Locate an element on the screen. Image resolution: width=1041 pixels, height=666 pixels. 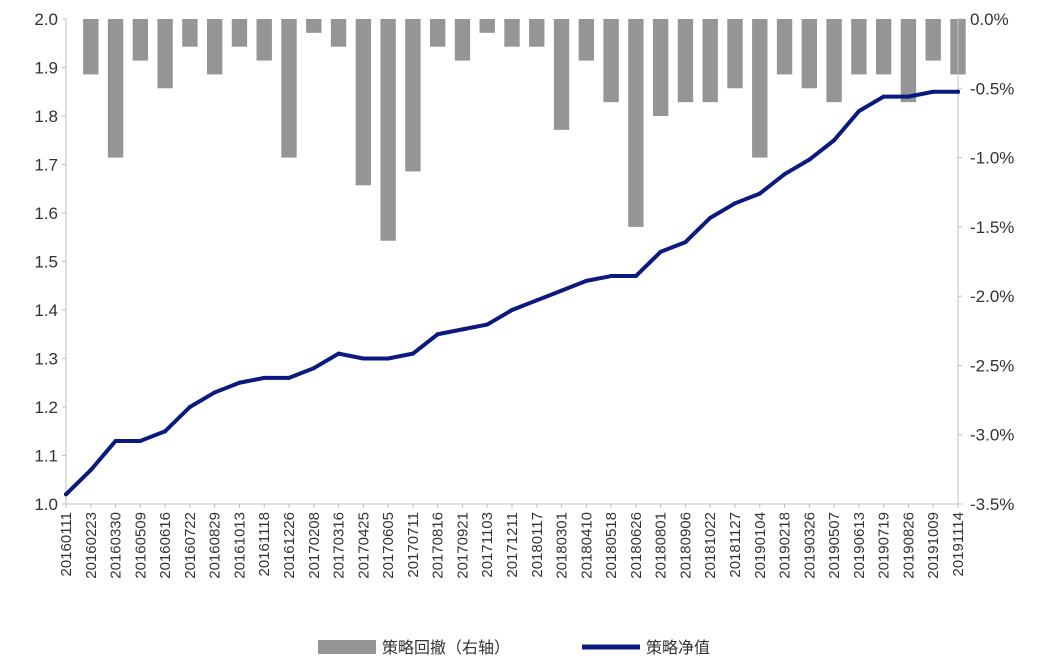
x-tick-label: 20180410 is located at coordinates (586, 545).